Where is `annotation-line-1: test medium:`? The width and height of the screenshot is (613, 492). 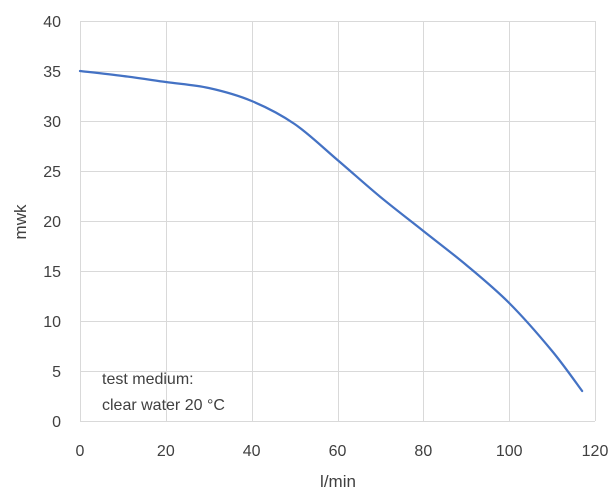 annotation-line-1: test medium: is located at coordinates (148, 379).